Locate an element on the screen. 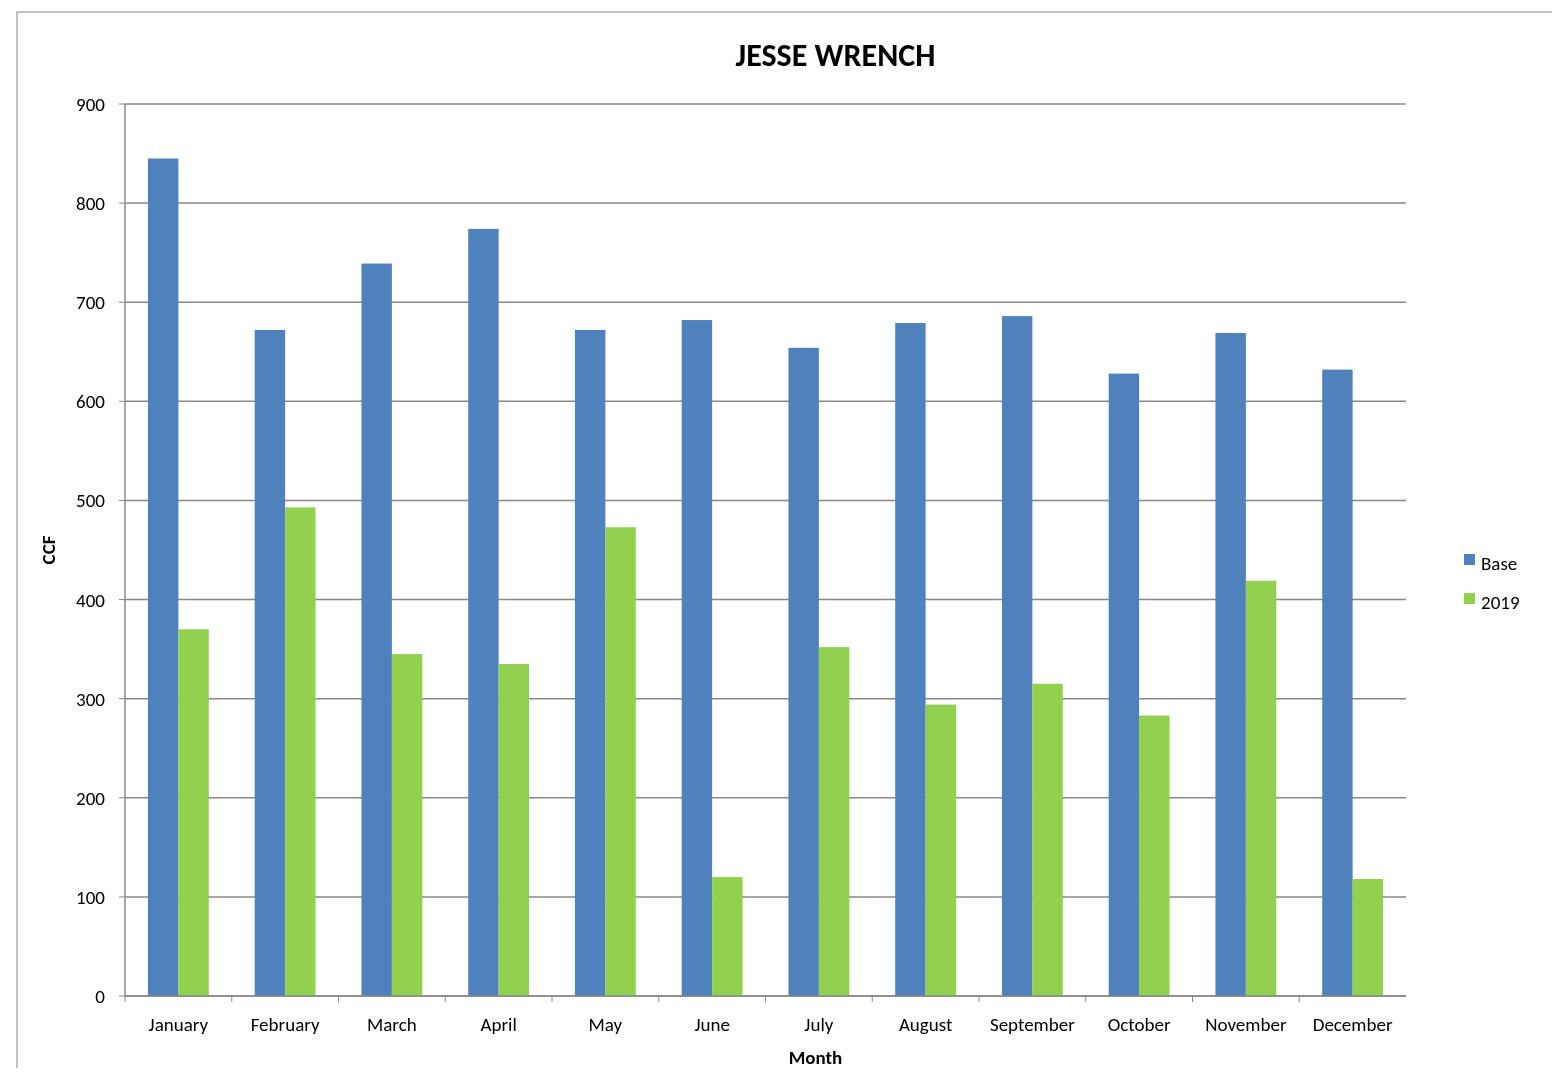 The height and width of the screenshot is (1072, 1560). y-tick-label: 600 is located at coordinates (91, 402).